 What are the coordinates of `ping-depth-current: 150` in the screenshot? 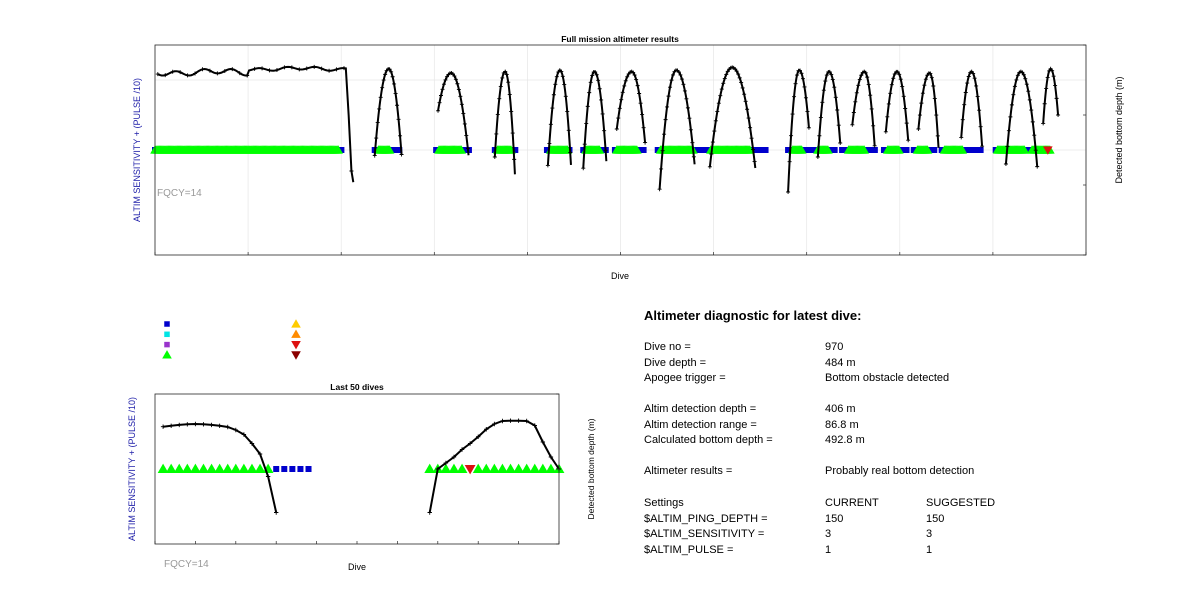 It's located at (834, 518).